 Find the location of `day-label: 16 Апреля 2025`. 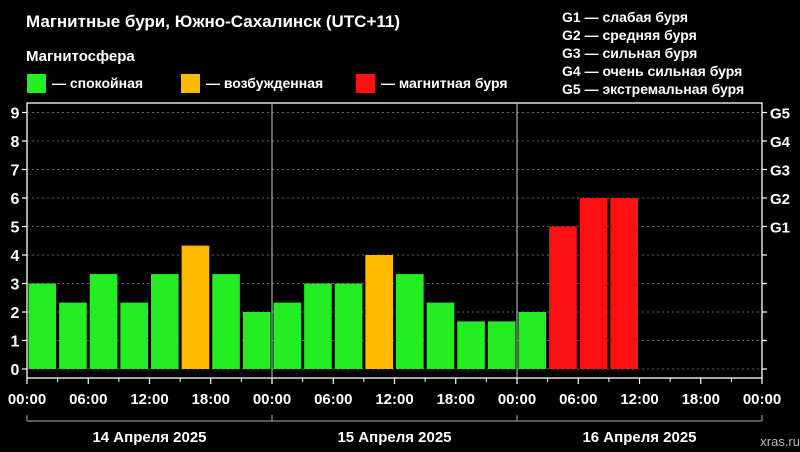

day-label: 16 Апреля 2025 is located at coordinates (639, 437).